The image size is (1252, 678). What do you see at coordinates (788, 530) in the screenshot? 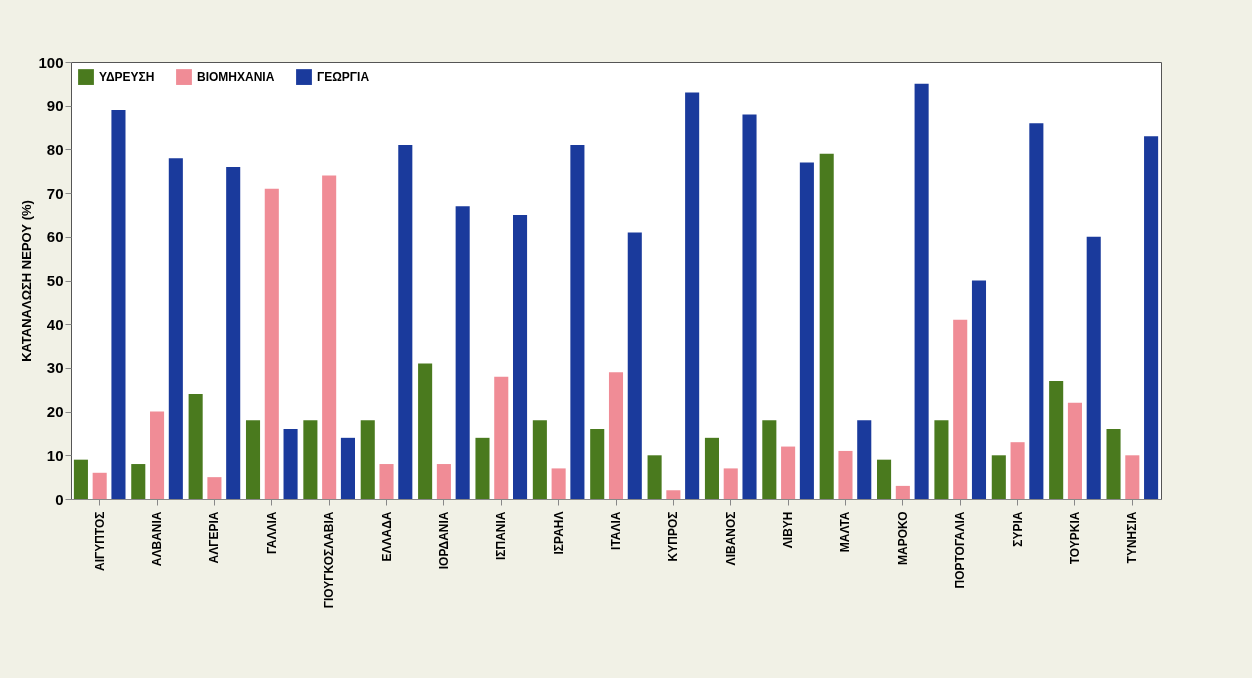
I see `x-tick-label: ΛΙΒΥΗ` at bounding box center [788, 530].